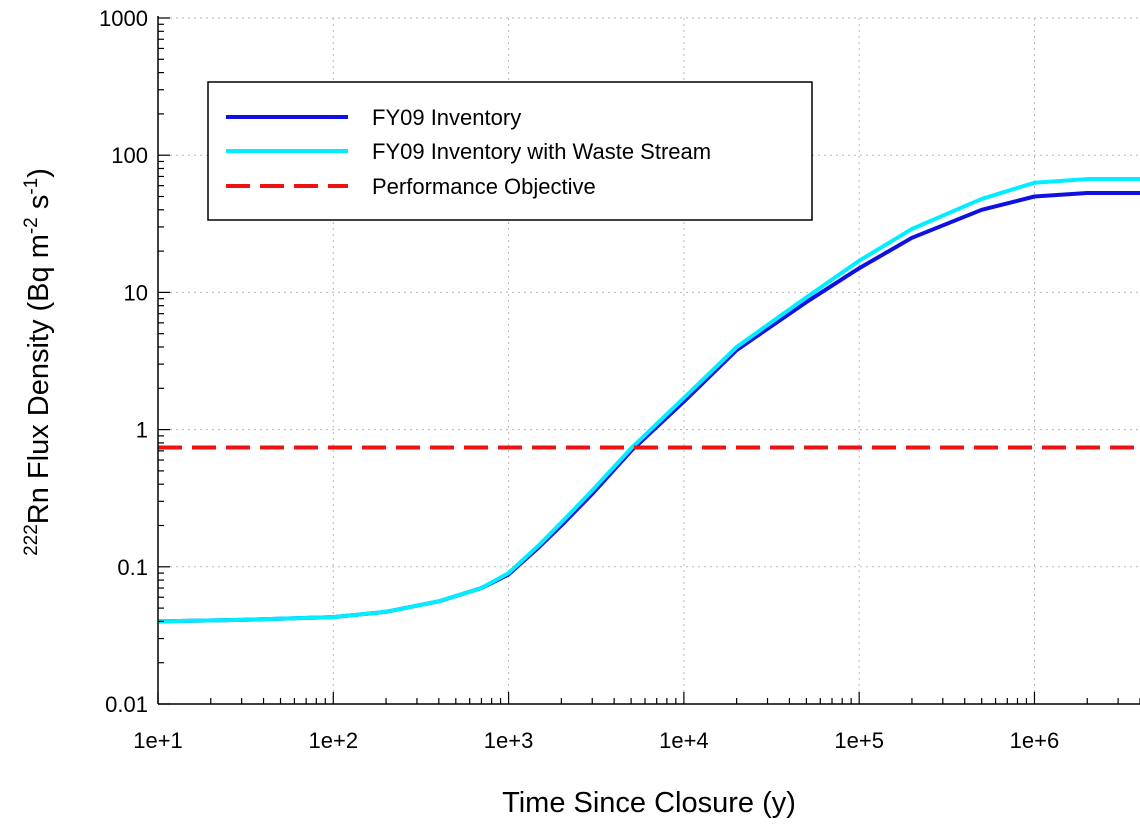 The width and height of the screenshot is (1140, 824). What do you see at coordinates (123, 361) in the screenshot?
I see `y-tick-labels: 0.01 0.1 1 10 100 1000` at bounding box center [123, 361].